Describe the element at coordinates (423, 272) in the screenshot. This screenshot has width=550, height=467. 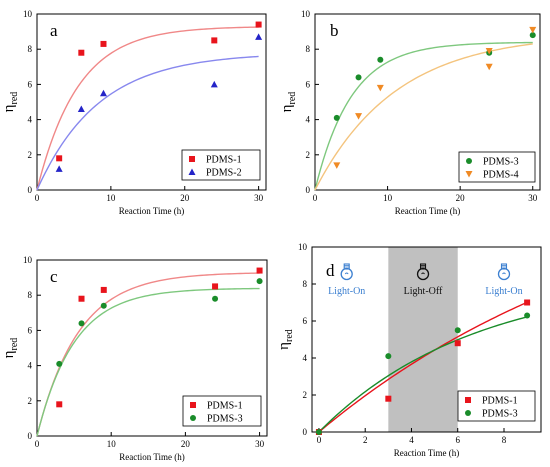
I see `bulb-off-icon` at that location.